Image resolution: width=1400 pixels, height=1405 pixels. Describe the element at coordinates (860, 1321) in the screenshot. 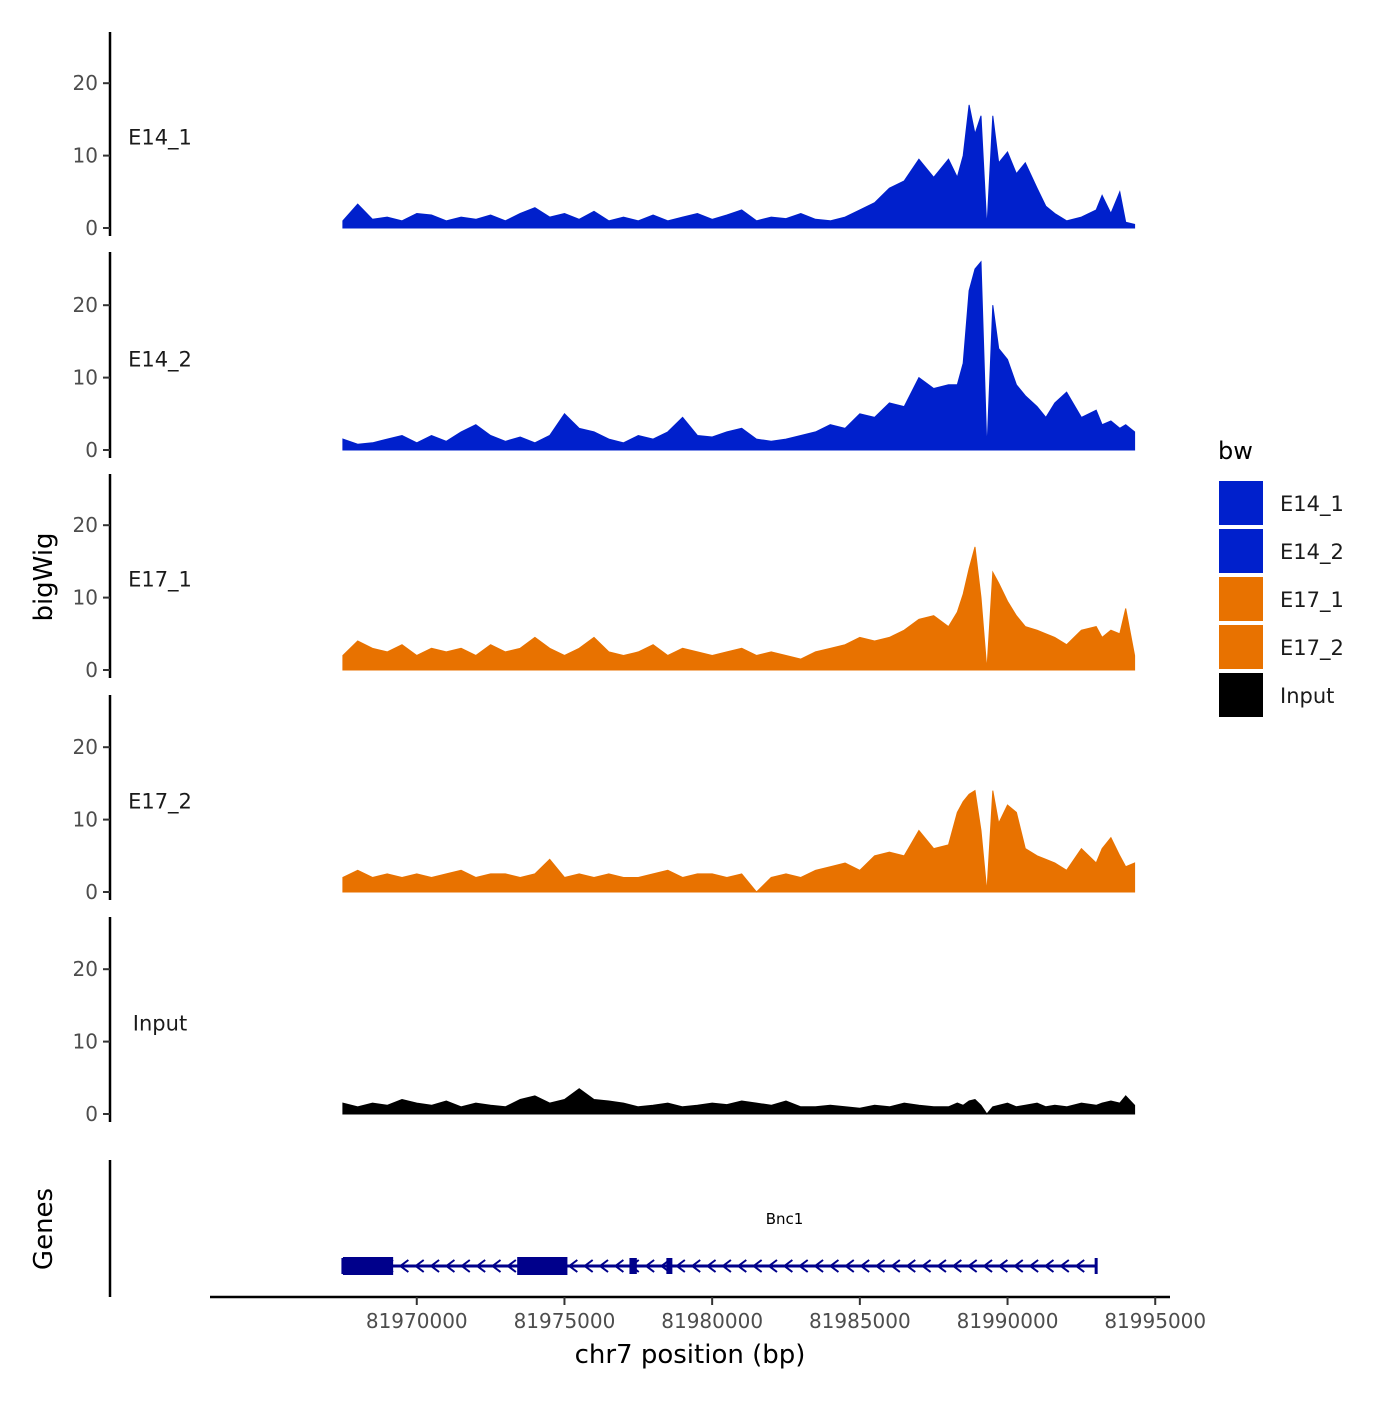

I see `x-tick-label: 81985000` at that location.